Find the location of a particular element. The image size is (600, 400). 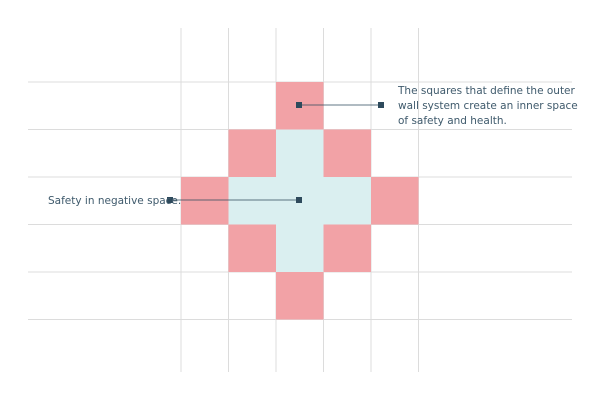

annotation-negative-space: Safety in negative space. is located at coordinates (115, 201).